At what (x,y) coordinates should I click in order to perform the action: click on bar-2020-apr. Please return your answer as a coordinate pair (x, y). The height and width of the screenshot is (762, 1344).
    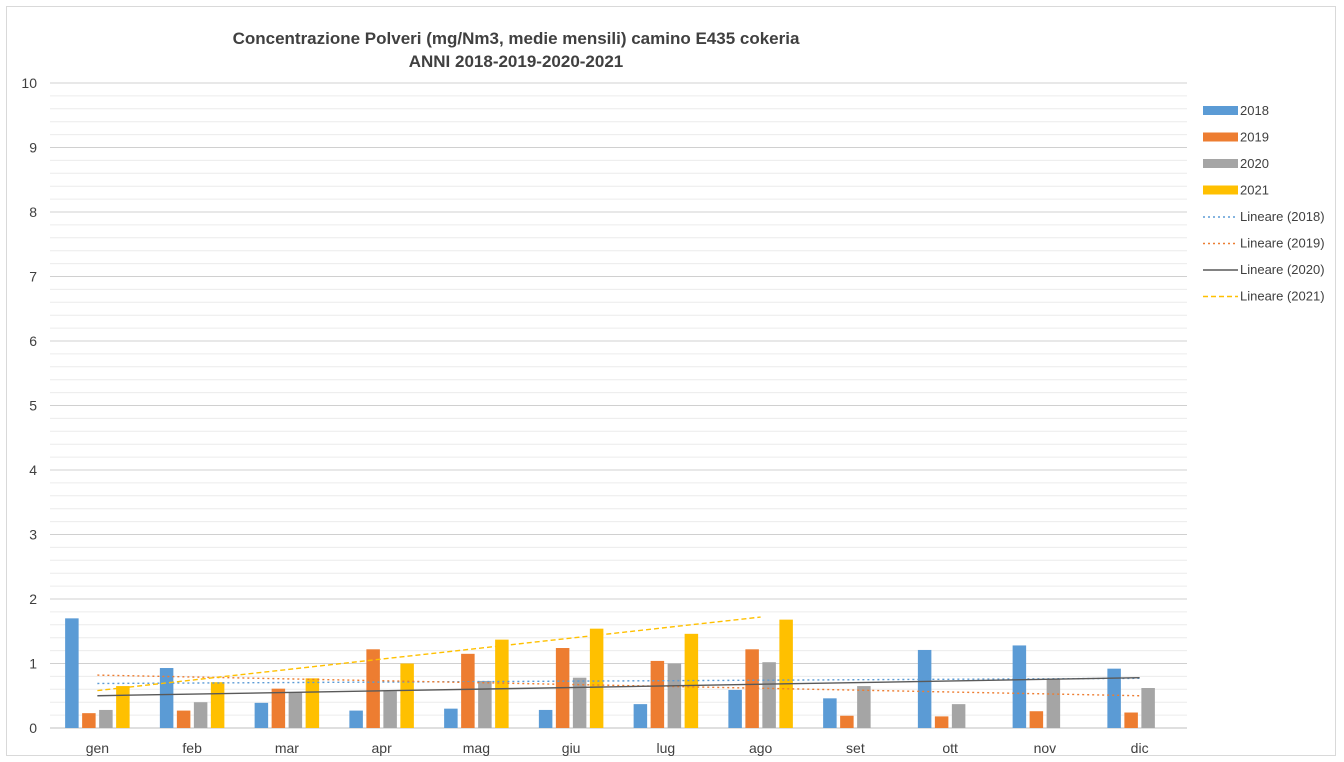
    Looking at the image, I should click on (390, 709).